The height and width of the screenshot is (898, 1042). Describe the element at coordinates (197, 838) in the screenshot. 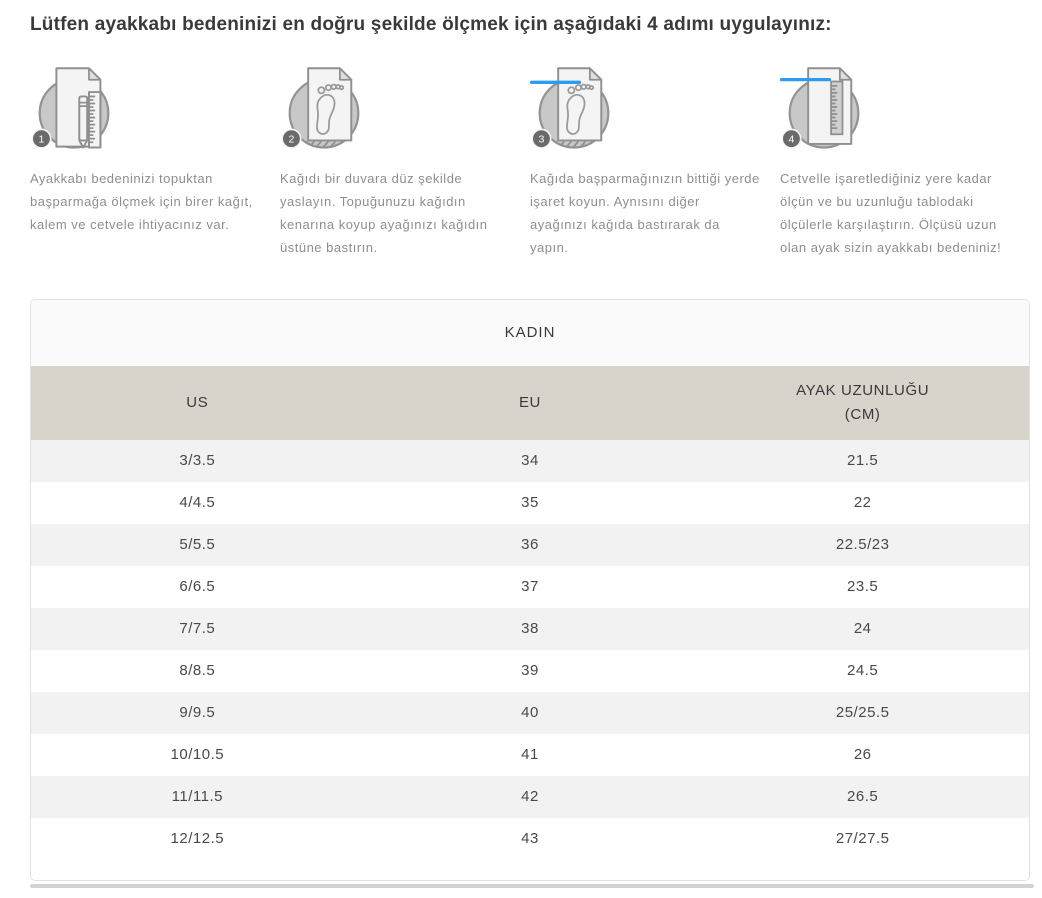

I see `cell-us: 12/12.5` at that location.